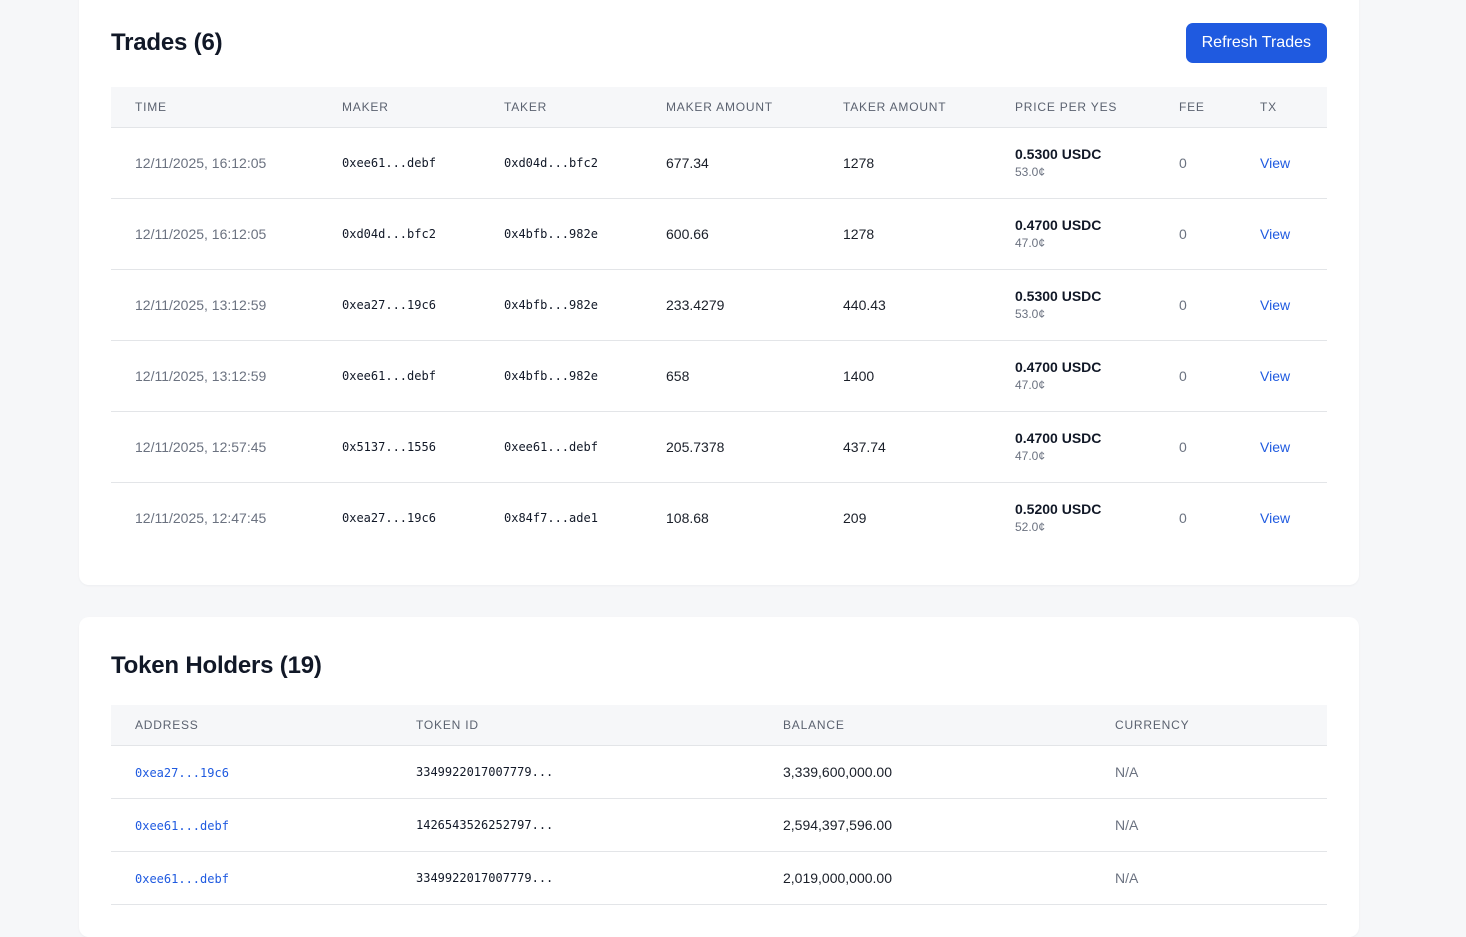 This screenshot has width=1466, height=937. Describe the element at coordinates (1030, 313) in the screenshot. I see `price-cents: 53.0¢` at that location.